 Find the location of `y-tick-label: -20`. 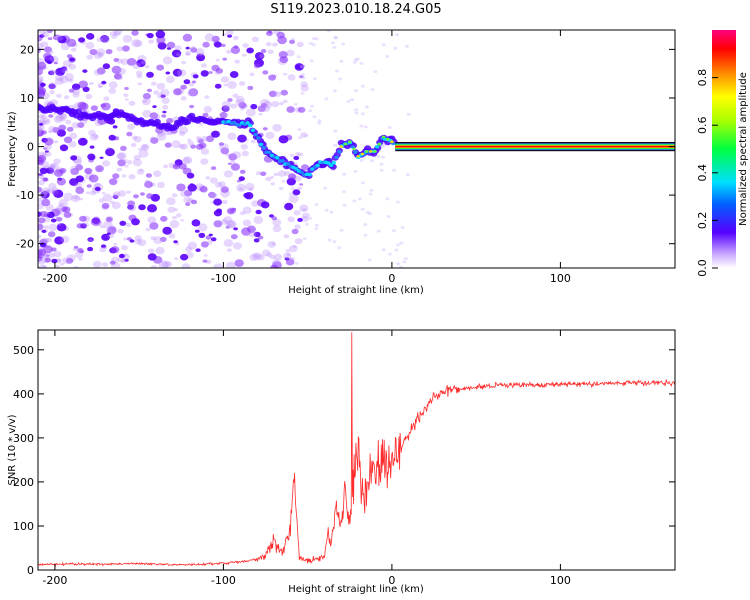

y-tick-label: -20 is located at coordinates (25, 244).